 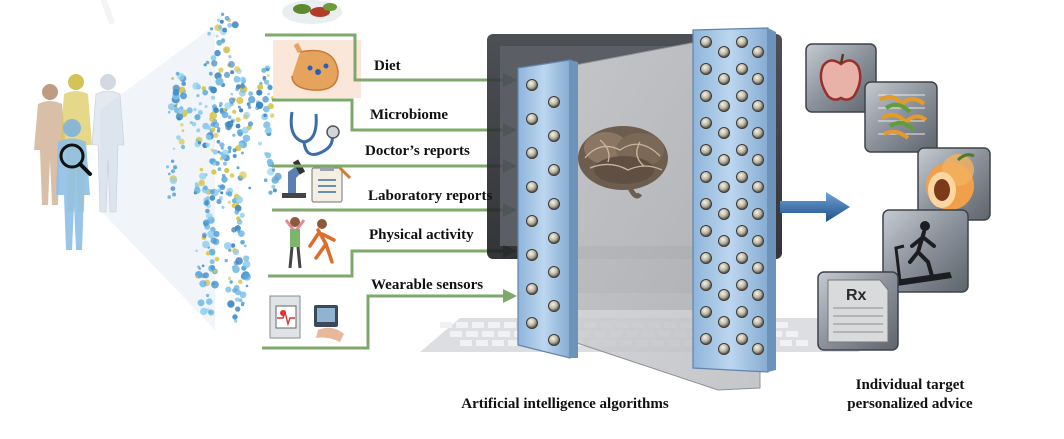 What do you see at coordinates (910, 404) in the screenshot?
I see `advice-caption-line2: personalized advice` at bounding box center [910, 404].